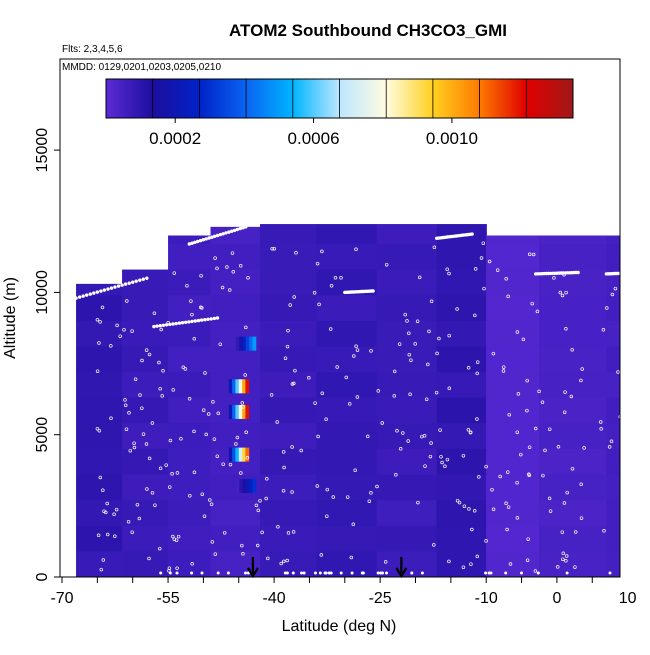 The height and width of the screenshot is (655, 650). Describe the element at coordinates (350, 592) in the screenshot. I see `x-axis: -70-55-40-25-1001020304050607080` at that location.